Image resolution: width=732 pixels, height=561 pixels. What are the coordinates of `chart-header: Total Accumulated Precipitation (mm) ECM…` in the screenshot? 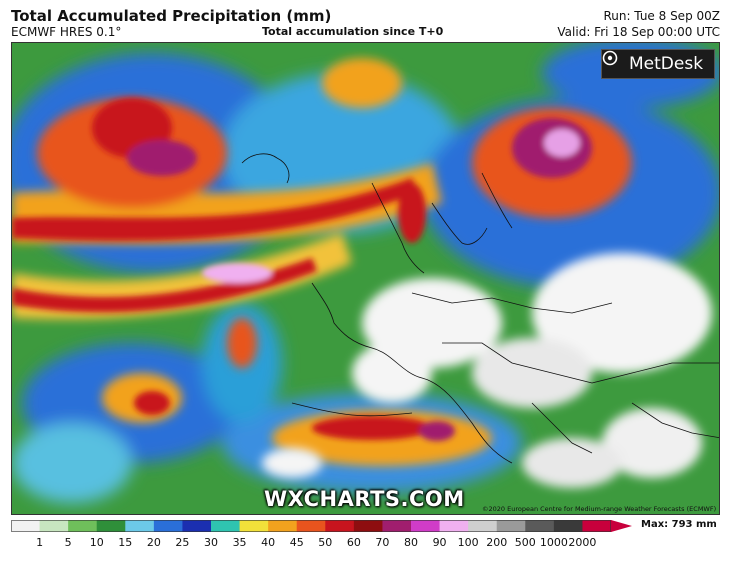 It's located at (366, 21).